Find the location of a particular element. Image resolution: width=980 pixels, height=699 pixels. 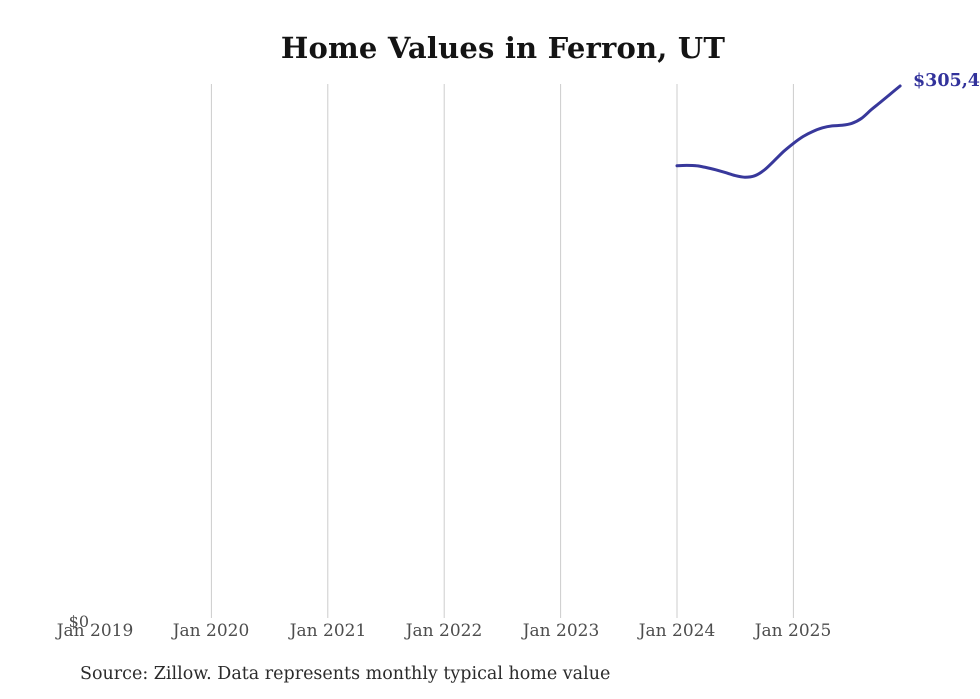

x-axis-label-2021: Jan 2021 is located at coordinates (328, 631).